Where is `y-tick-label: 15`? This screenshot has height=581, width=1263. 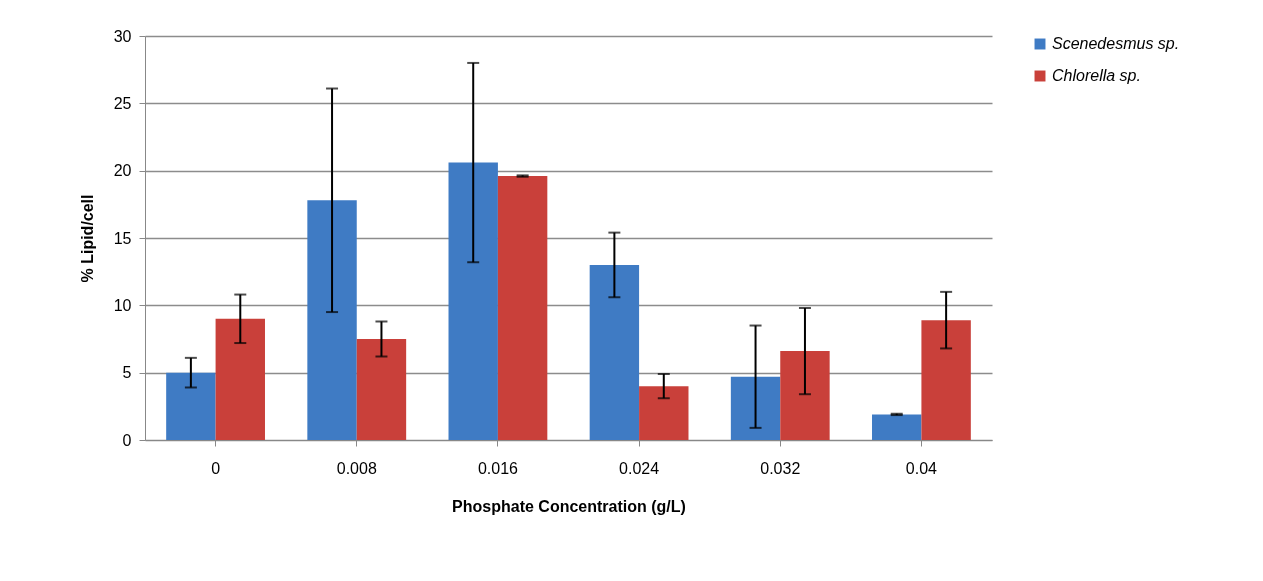 y-tick-label: 15 is located at coordinates (122, 238).